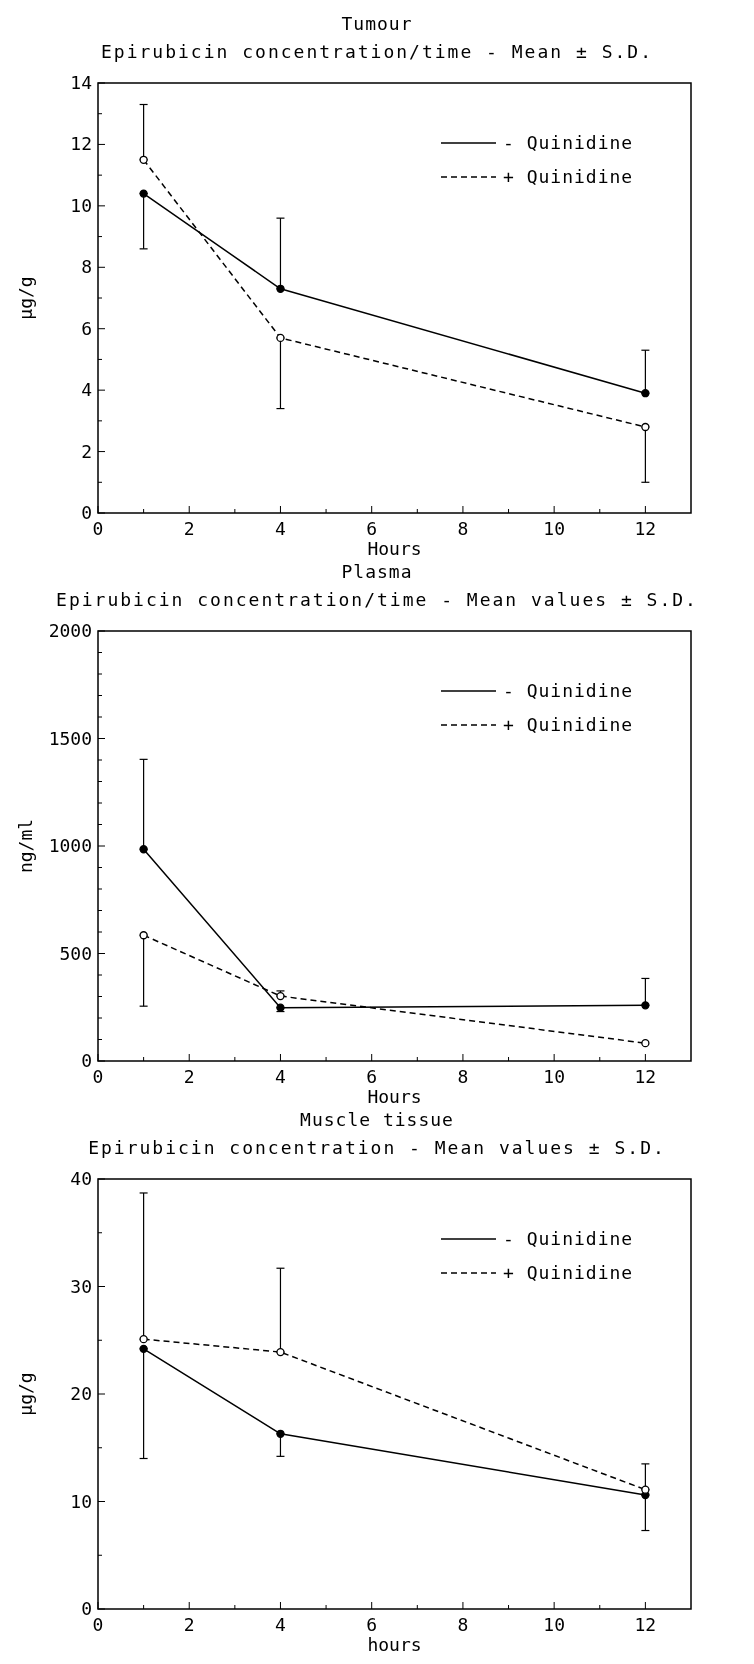 The width and height of the screenshot is (754, 1664). I want to click on chart-subtitle: Epirubicin concentration/time - Mean ± S.D., so click(377, 51).